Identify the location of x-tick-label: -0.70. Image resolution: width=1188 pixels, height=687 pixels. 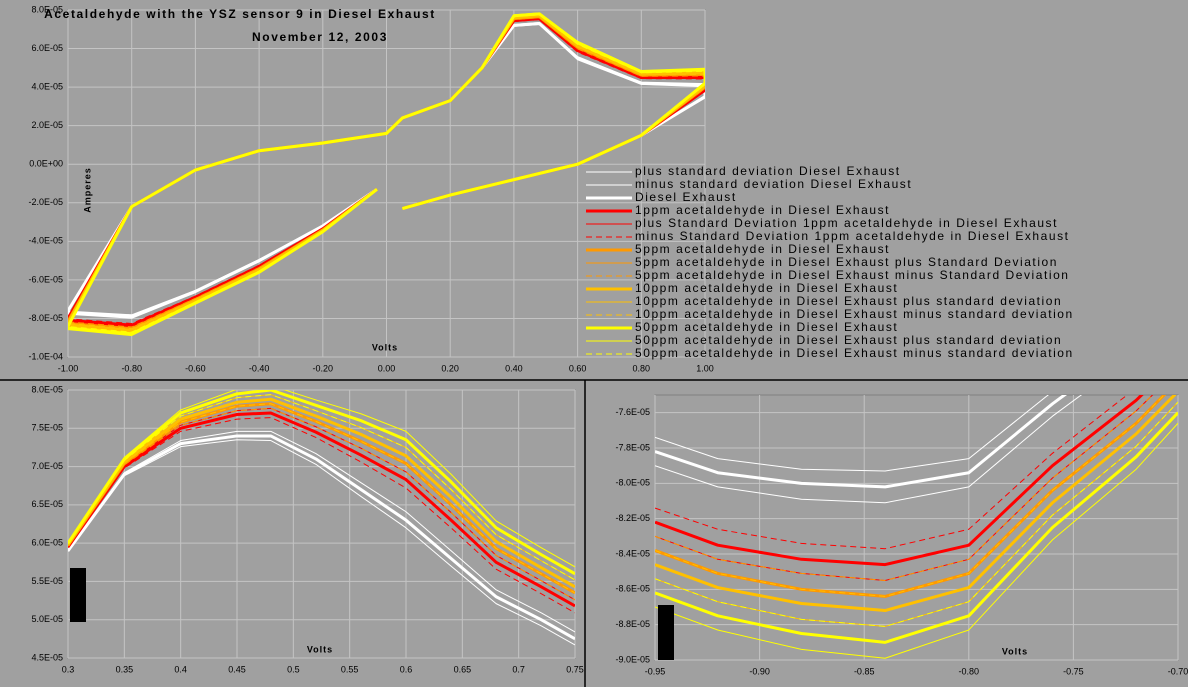
(1178, 671).